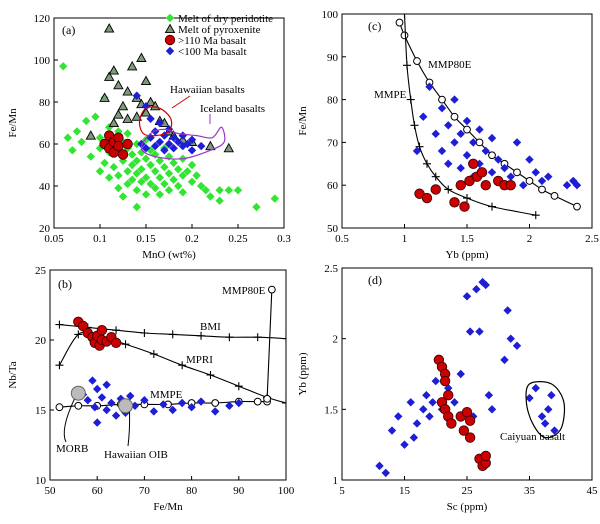 The width and height of the screenshot is (600, 524). I want to click on x-tick-label: 0.3, so click(284, 239).